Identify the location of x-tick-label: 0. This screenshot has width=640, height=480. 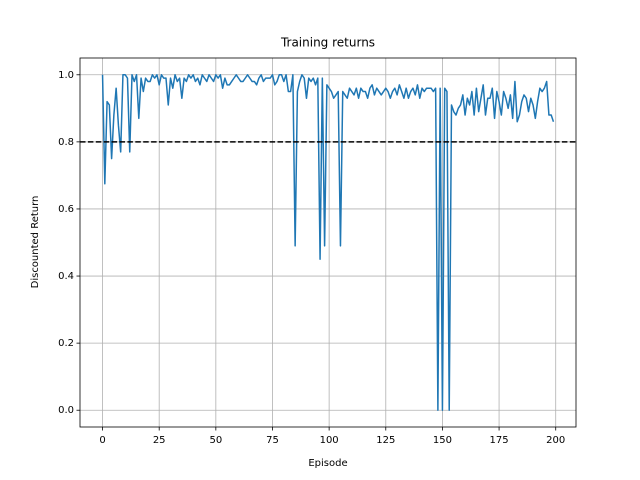
(102, 440).